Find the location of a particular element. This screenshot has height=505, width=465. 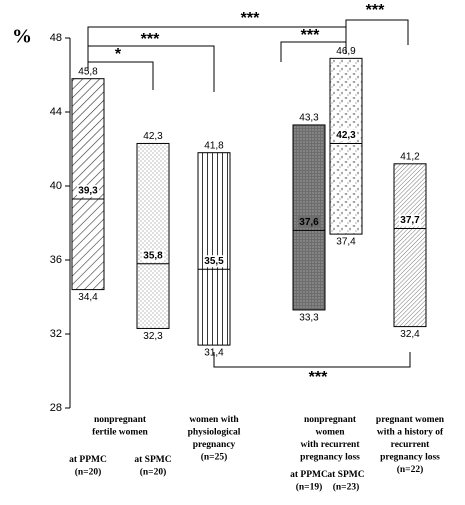

group-label: with recurrent is located at coordinates (330, 445).